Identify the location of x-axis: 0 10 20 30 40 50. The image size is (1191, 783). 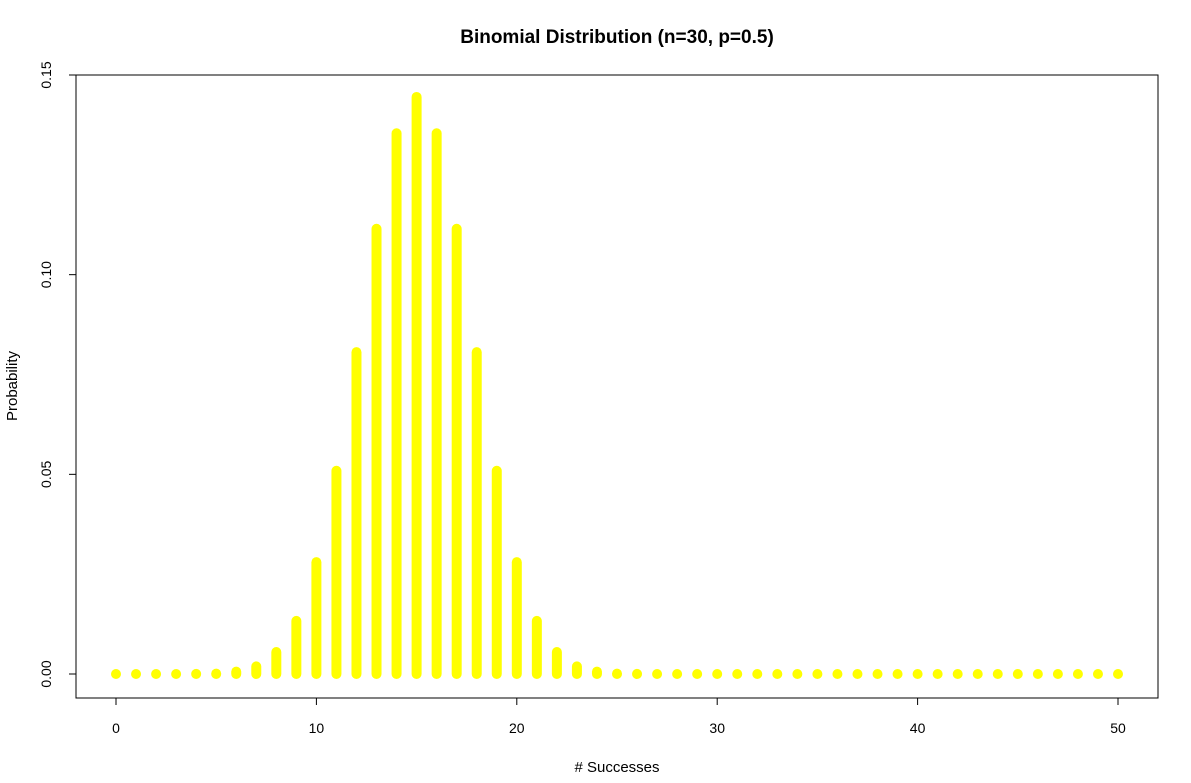
(619, 716).